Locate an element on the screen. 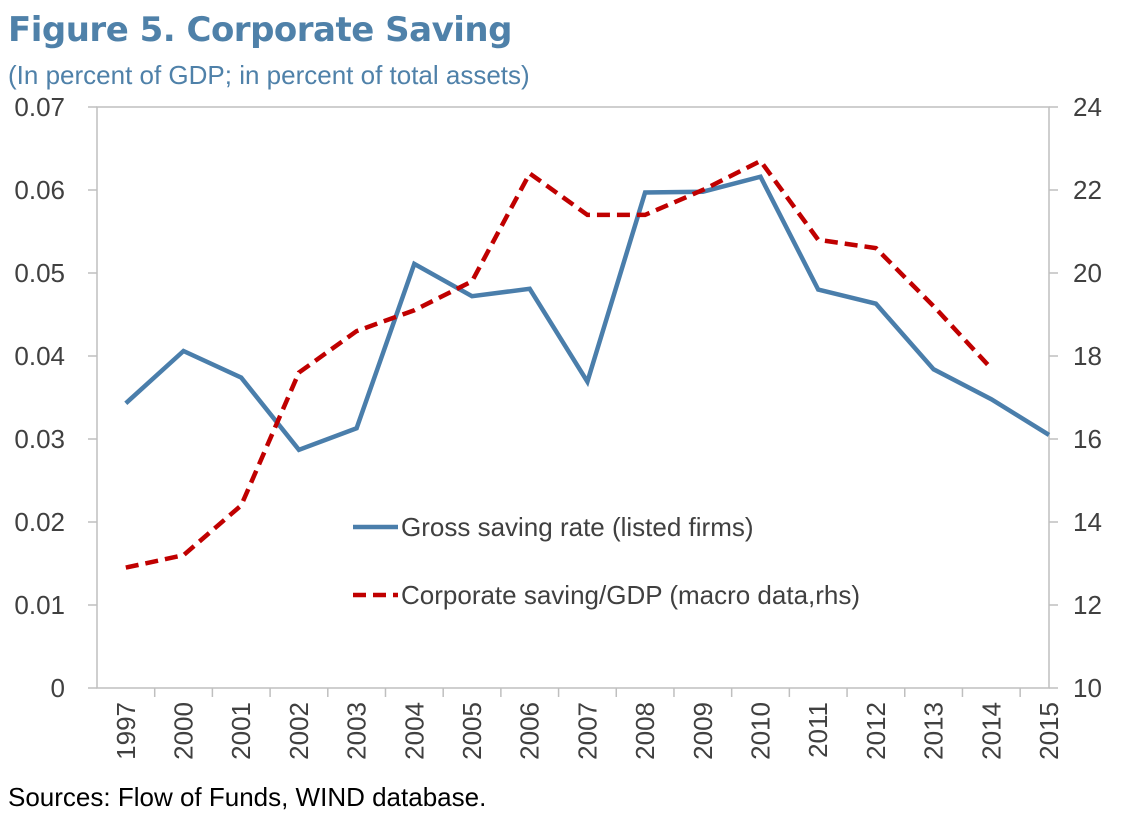  x-axis-tick-label: 2006 is located at coordinates (530, 731).